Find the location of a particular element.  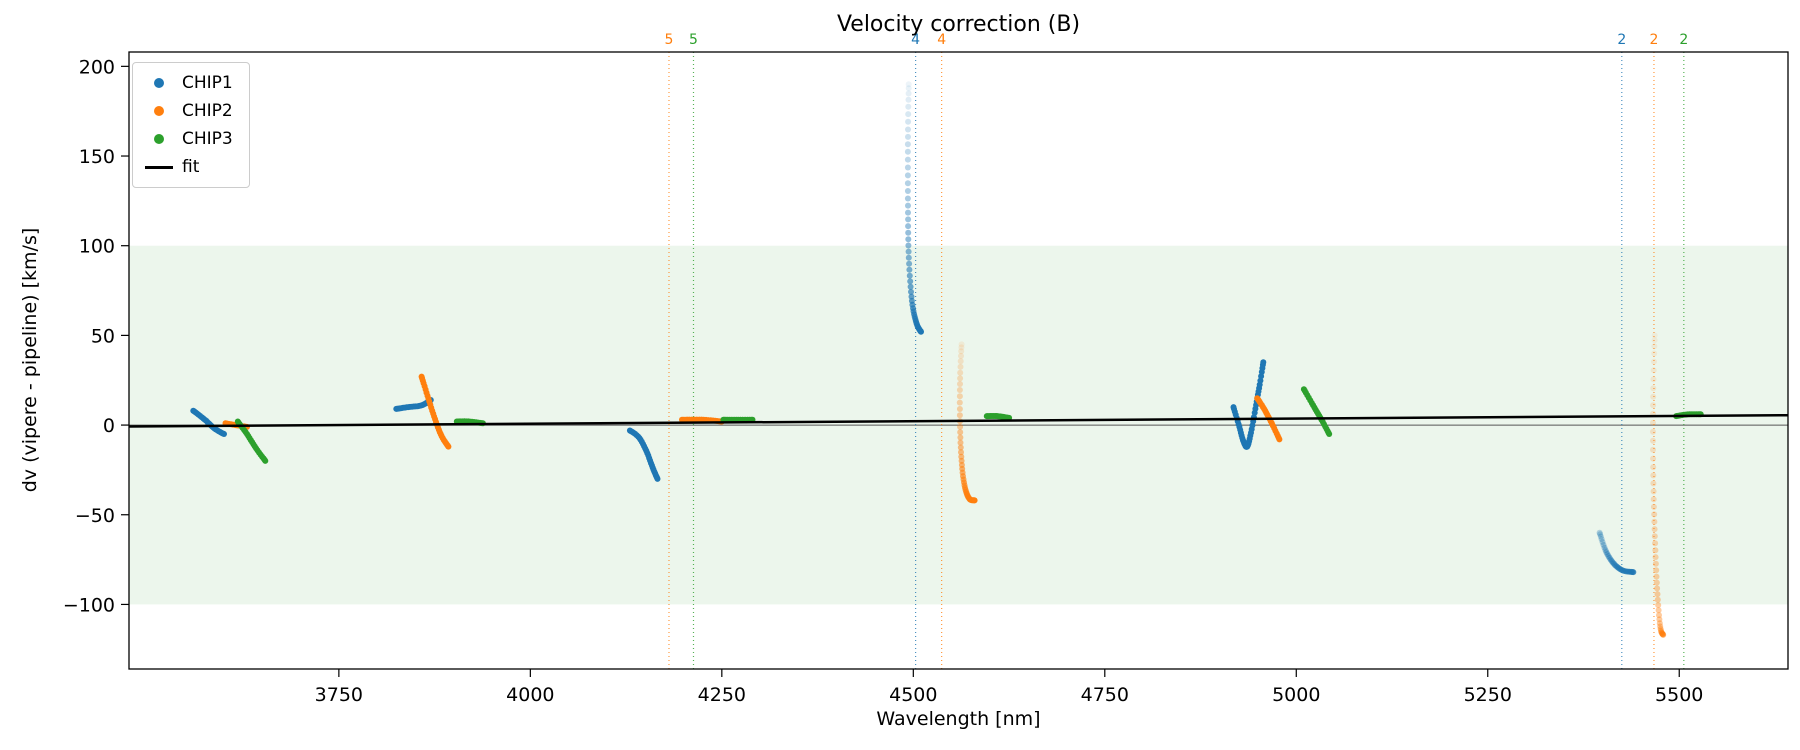

x-tick-label: 5500 is located at coordinates (1679, 695).